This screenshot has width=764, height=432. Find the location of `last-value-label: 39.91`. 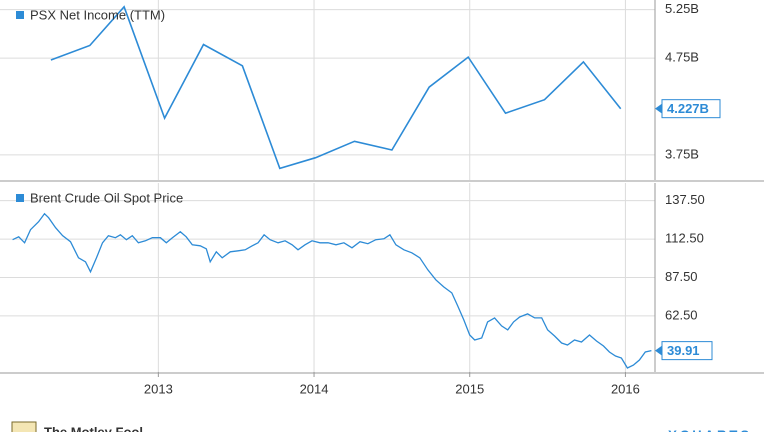

last-value-label: 39.91 is located at coordinates (683, 350).